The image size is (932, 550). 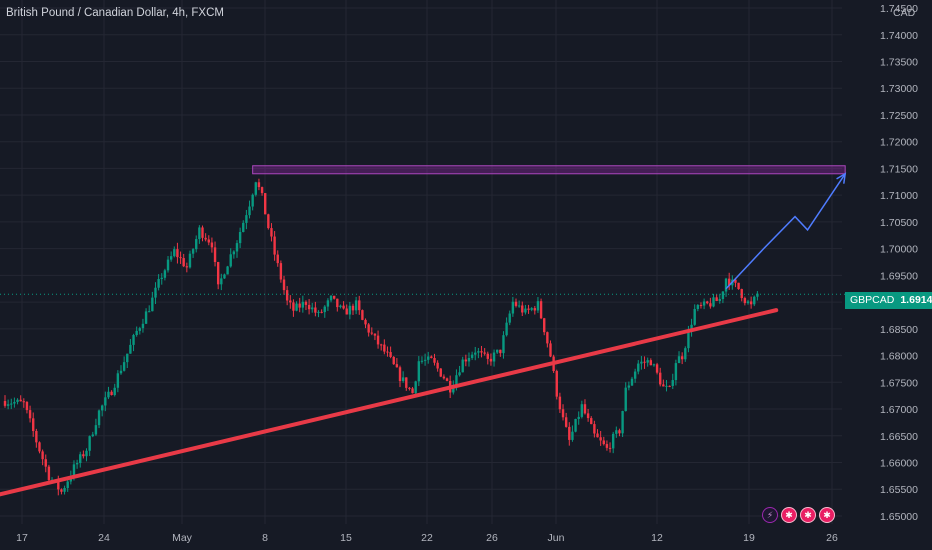 I want to click on projection-path, so click(x=785, y=231).